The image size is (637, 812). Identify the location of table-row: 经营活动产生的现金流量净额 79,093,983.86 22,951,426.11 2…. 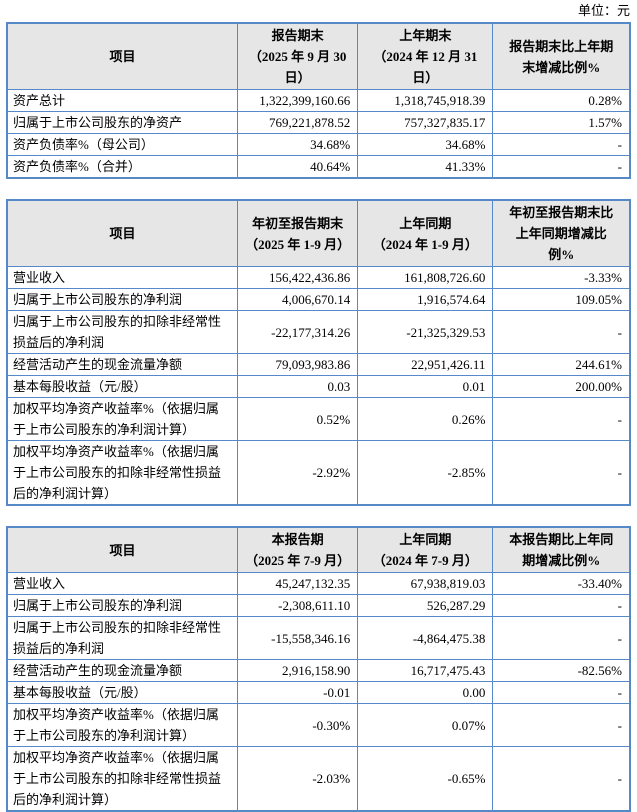
(318, 364).